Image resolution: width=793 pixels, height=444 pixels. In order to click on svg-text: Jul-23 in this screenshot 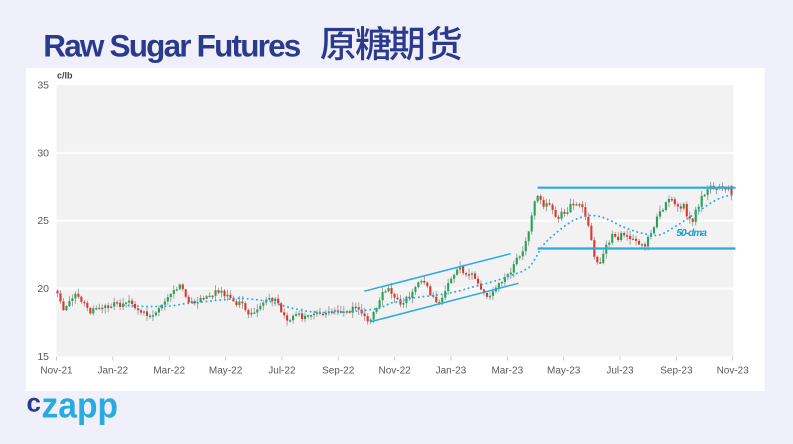, I will do `click(620, 371)`.